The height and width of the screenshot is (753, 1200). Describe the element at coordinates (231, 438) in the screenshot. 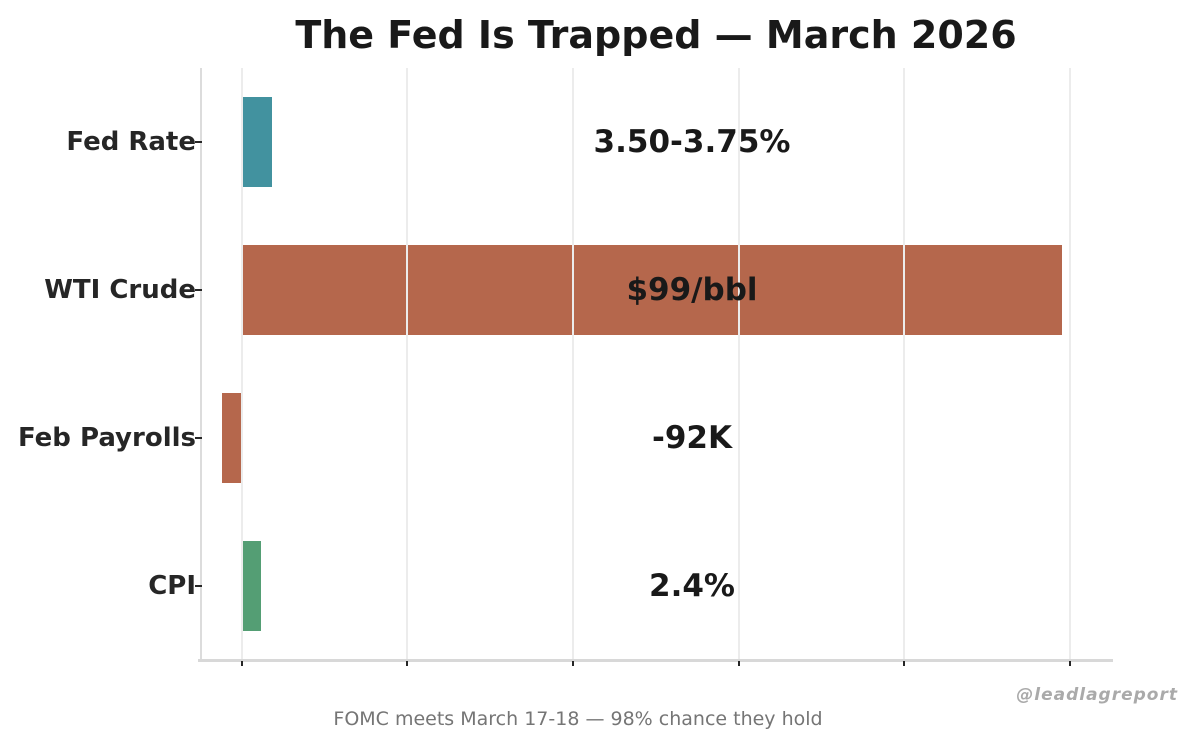

I see `bar-feb-payrolls` at that location.